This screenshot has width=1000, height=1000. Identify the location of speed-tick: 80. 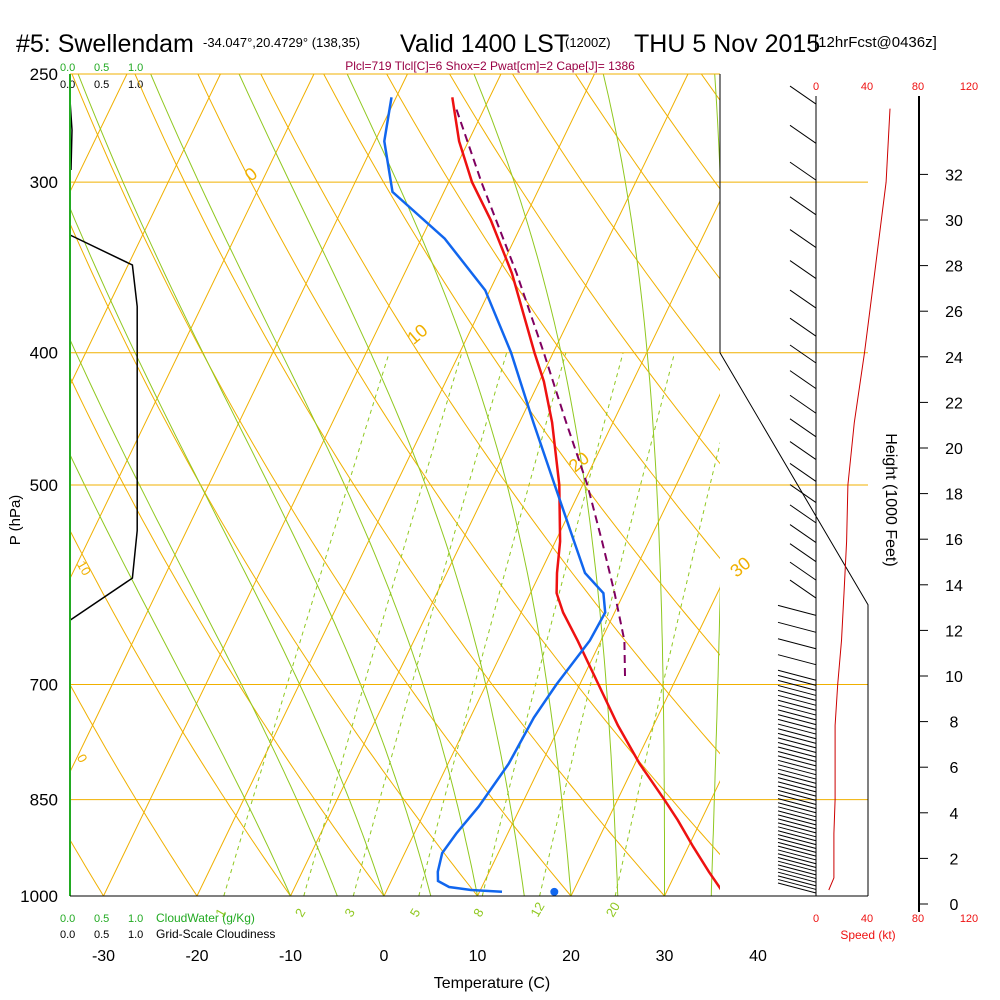
(918, 919).